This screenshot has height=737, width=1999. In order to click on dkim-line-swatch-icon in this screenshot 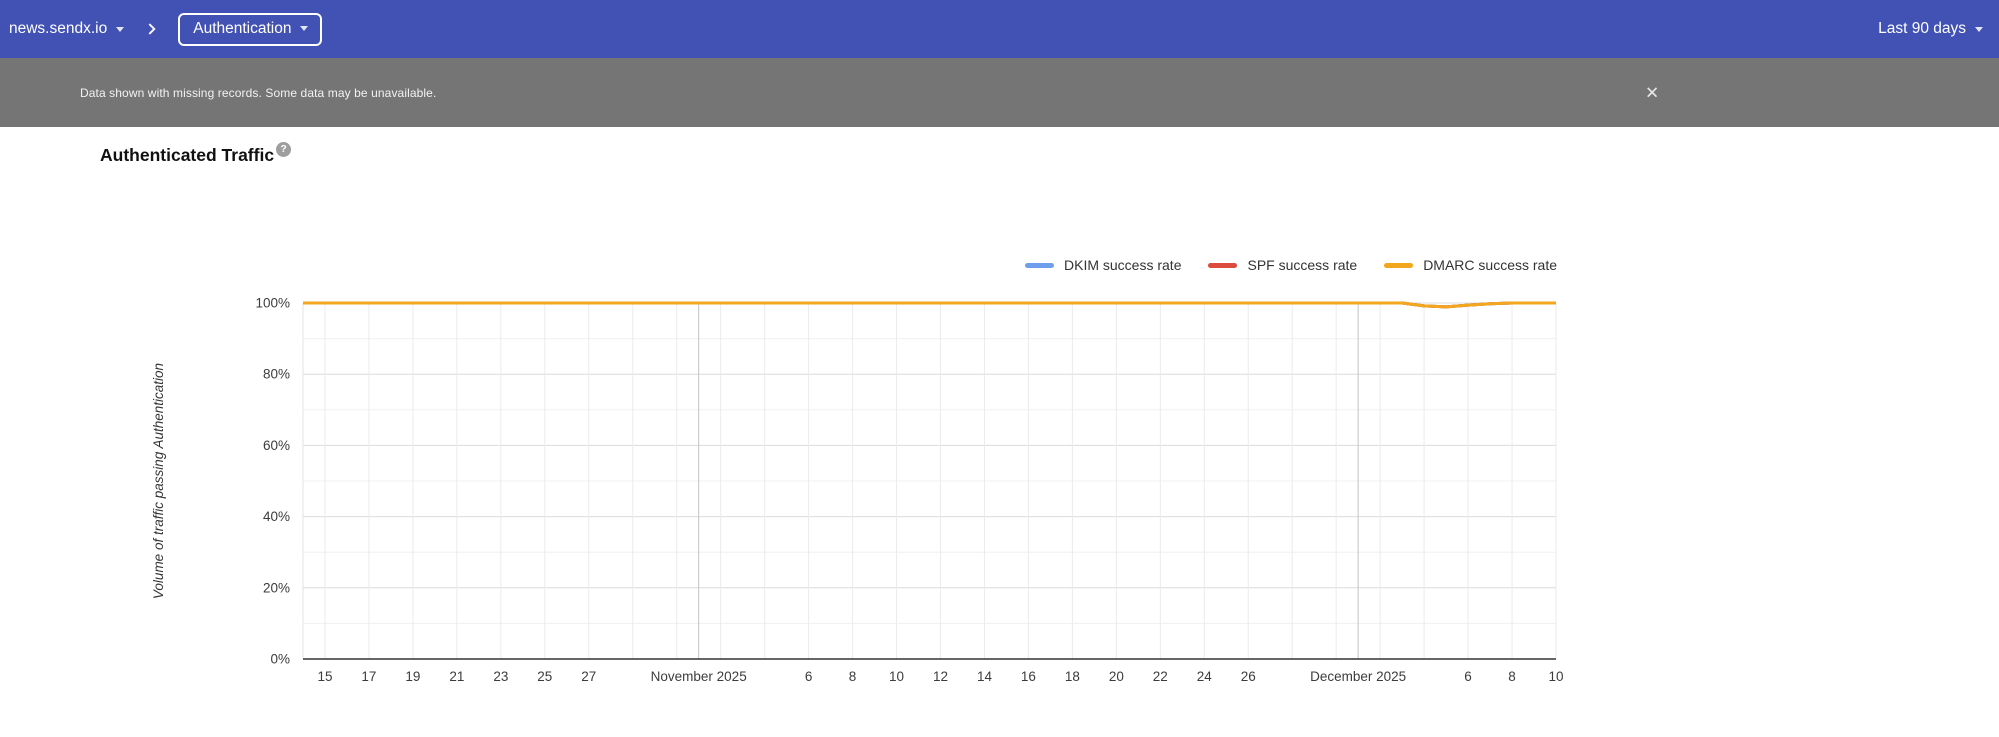, I will do `click(1039, 265)`.